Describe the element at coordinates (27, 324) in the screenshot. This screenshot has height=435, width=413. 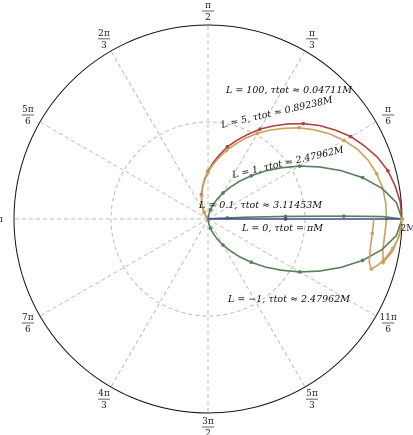
I see `tick-label-7: 7π6` at that location.